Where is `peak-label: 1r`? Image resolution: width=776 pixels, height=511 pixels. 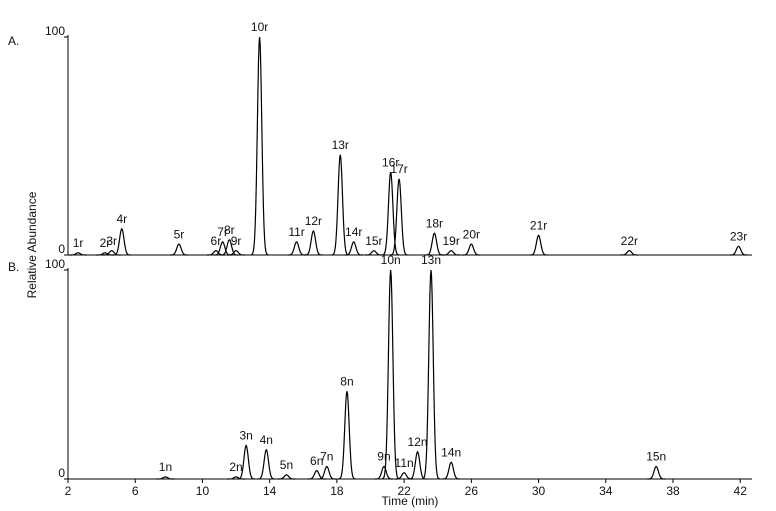 peak-label: 1r is located at coordinates (78, 243).